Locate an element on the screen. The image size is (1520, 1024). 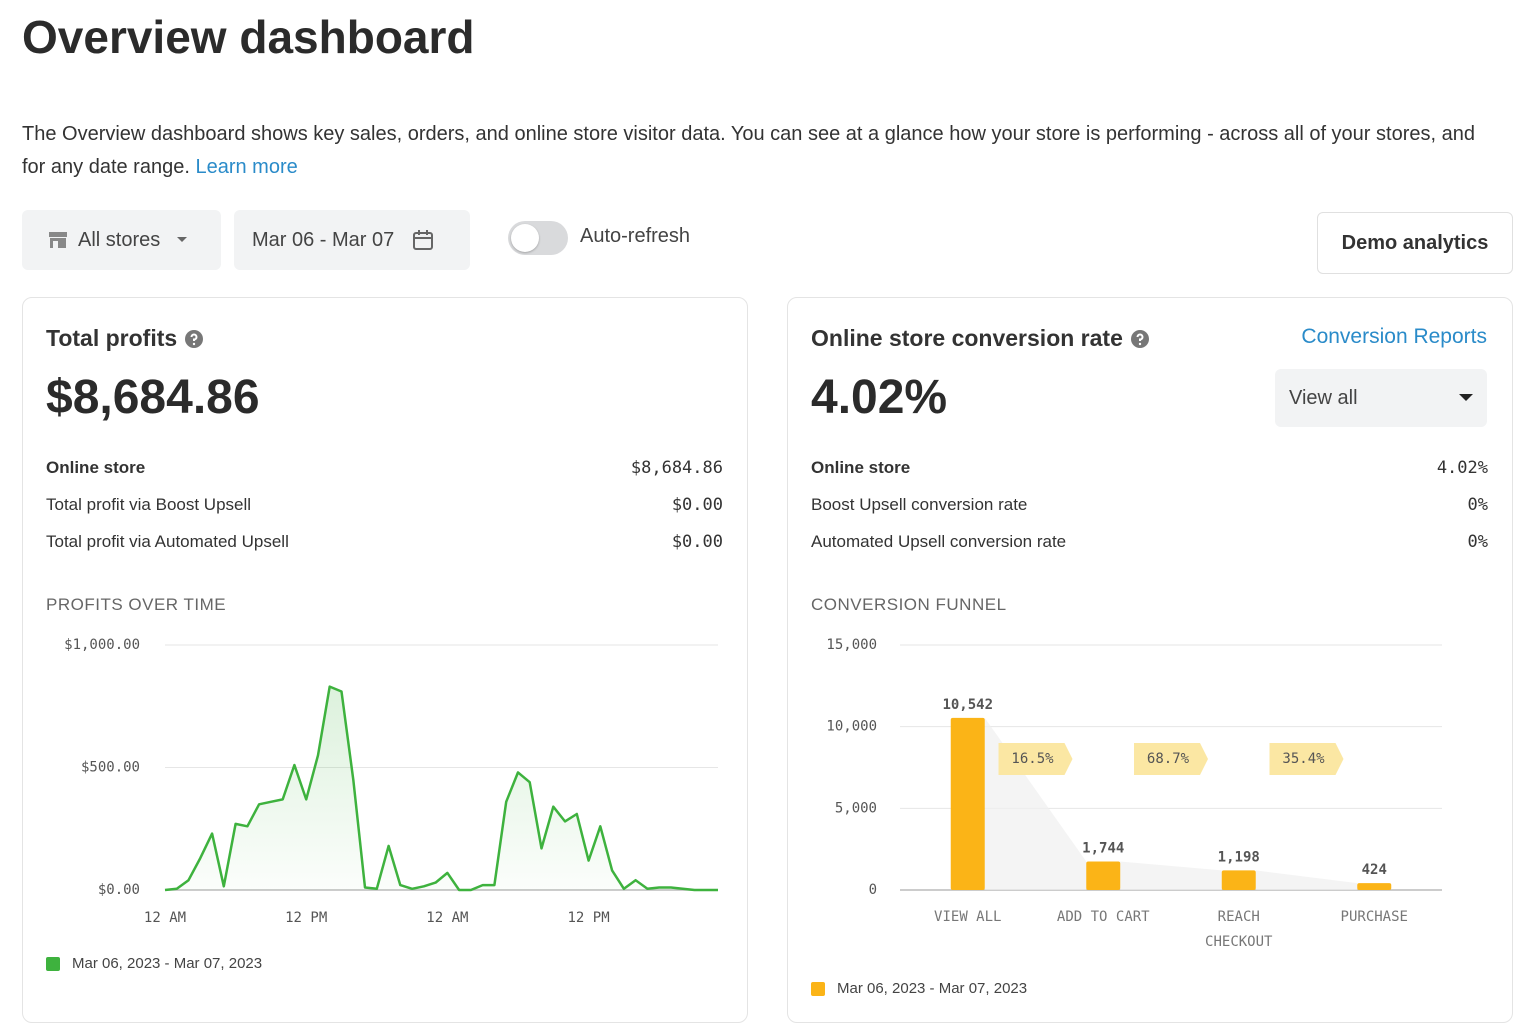
card-title: Total profits is located at coordinates (125, 338).